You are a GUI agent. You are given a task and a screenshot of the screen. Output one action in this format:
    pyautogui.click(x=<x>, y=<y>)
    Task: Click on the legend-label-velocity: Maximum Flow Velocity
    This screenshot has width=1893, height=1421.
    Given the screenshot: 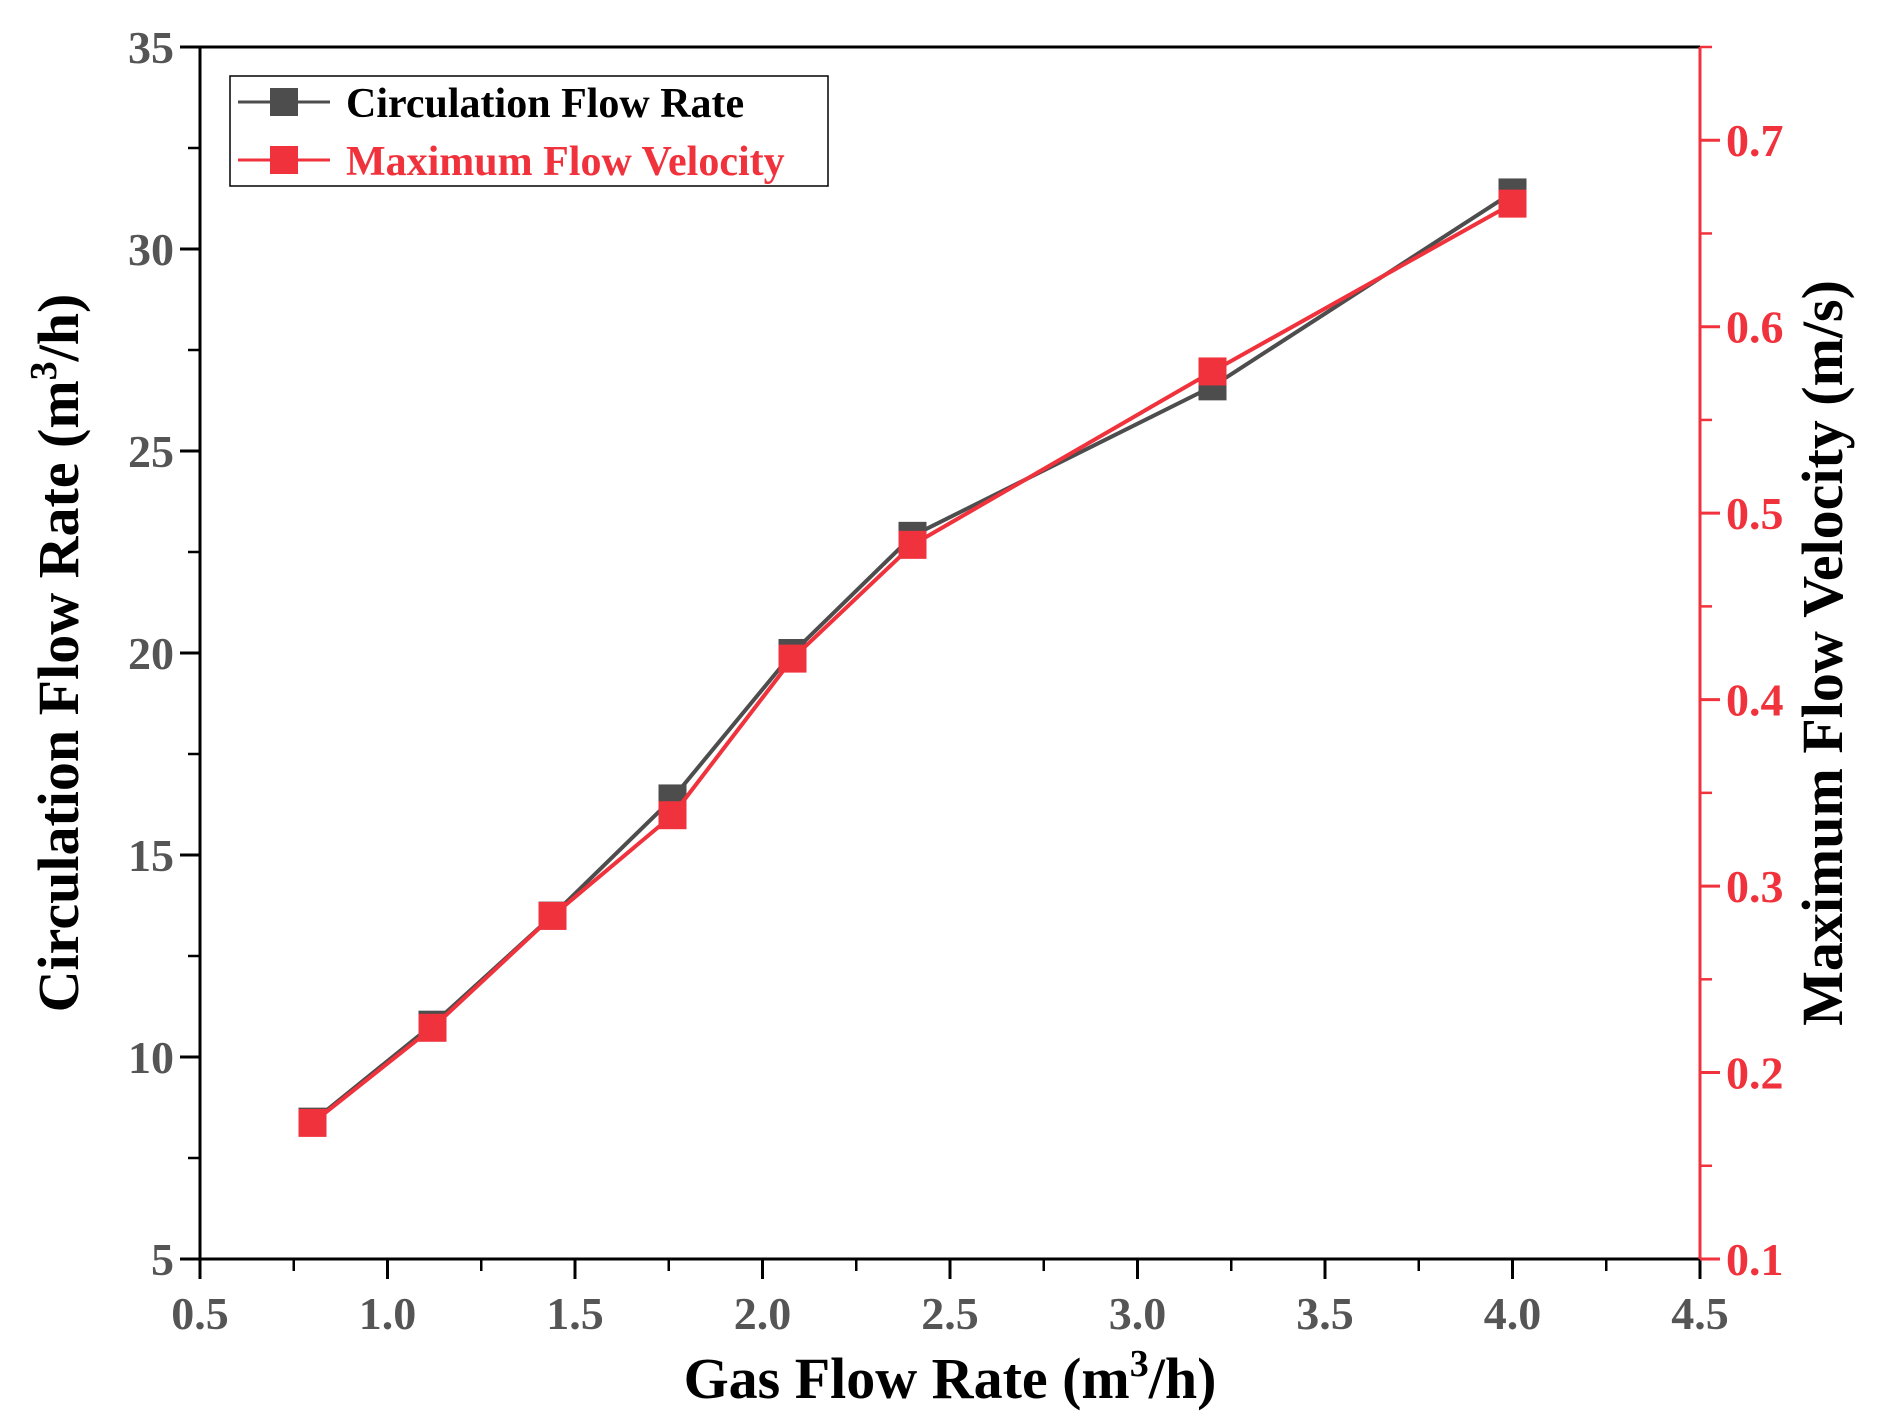 What is the action you would take?
    pyautogui.click(x=565, y=162)
    